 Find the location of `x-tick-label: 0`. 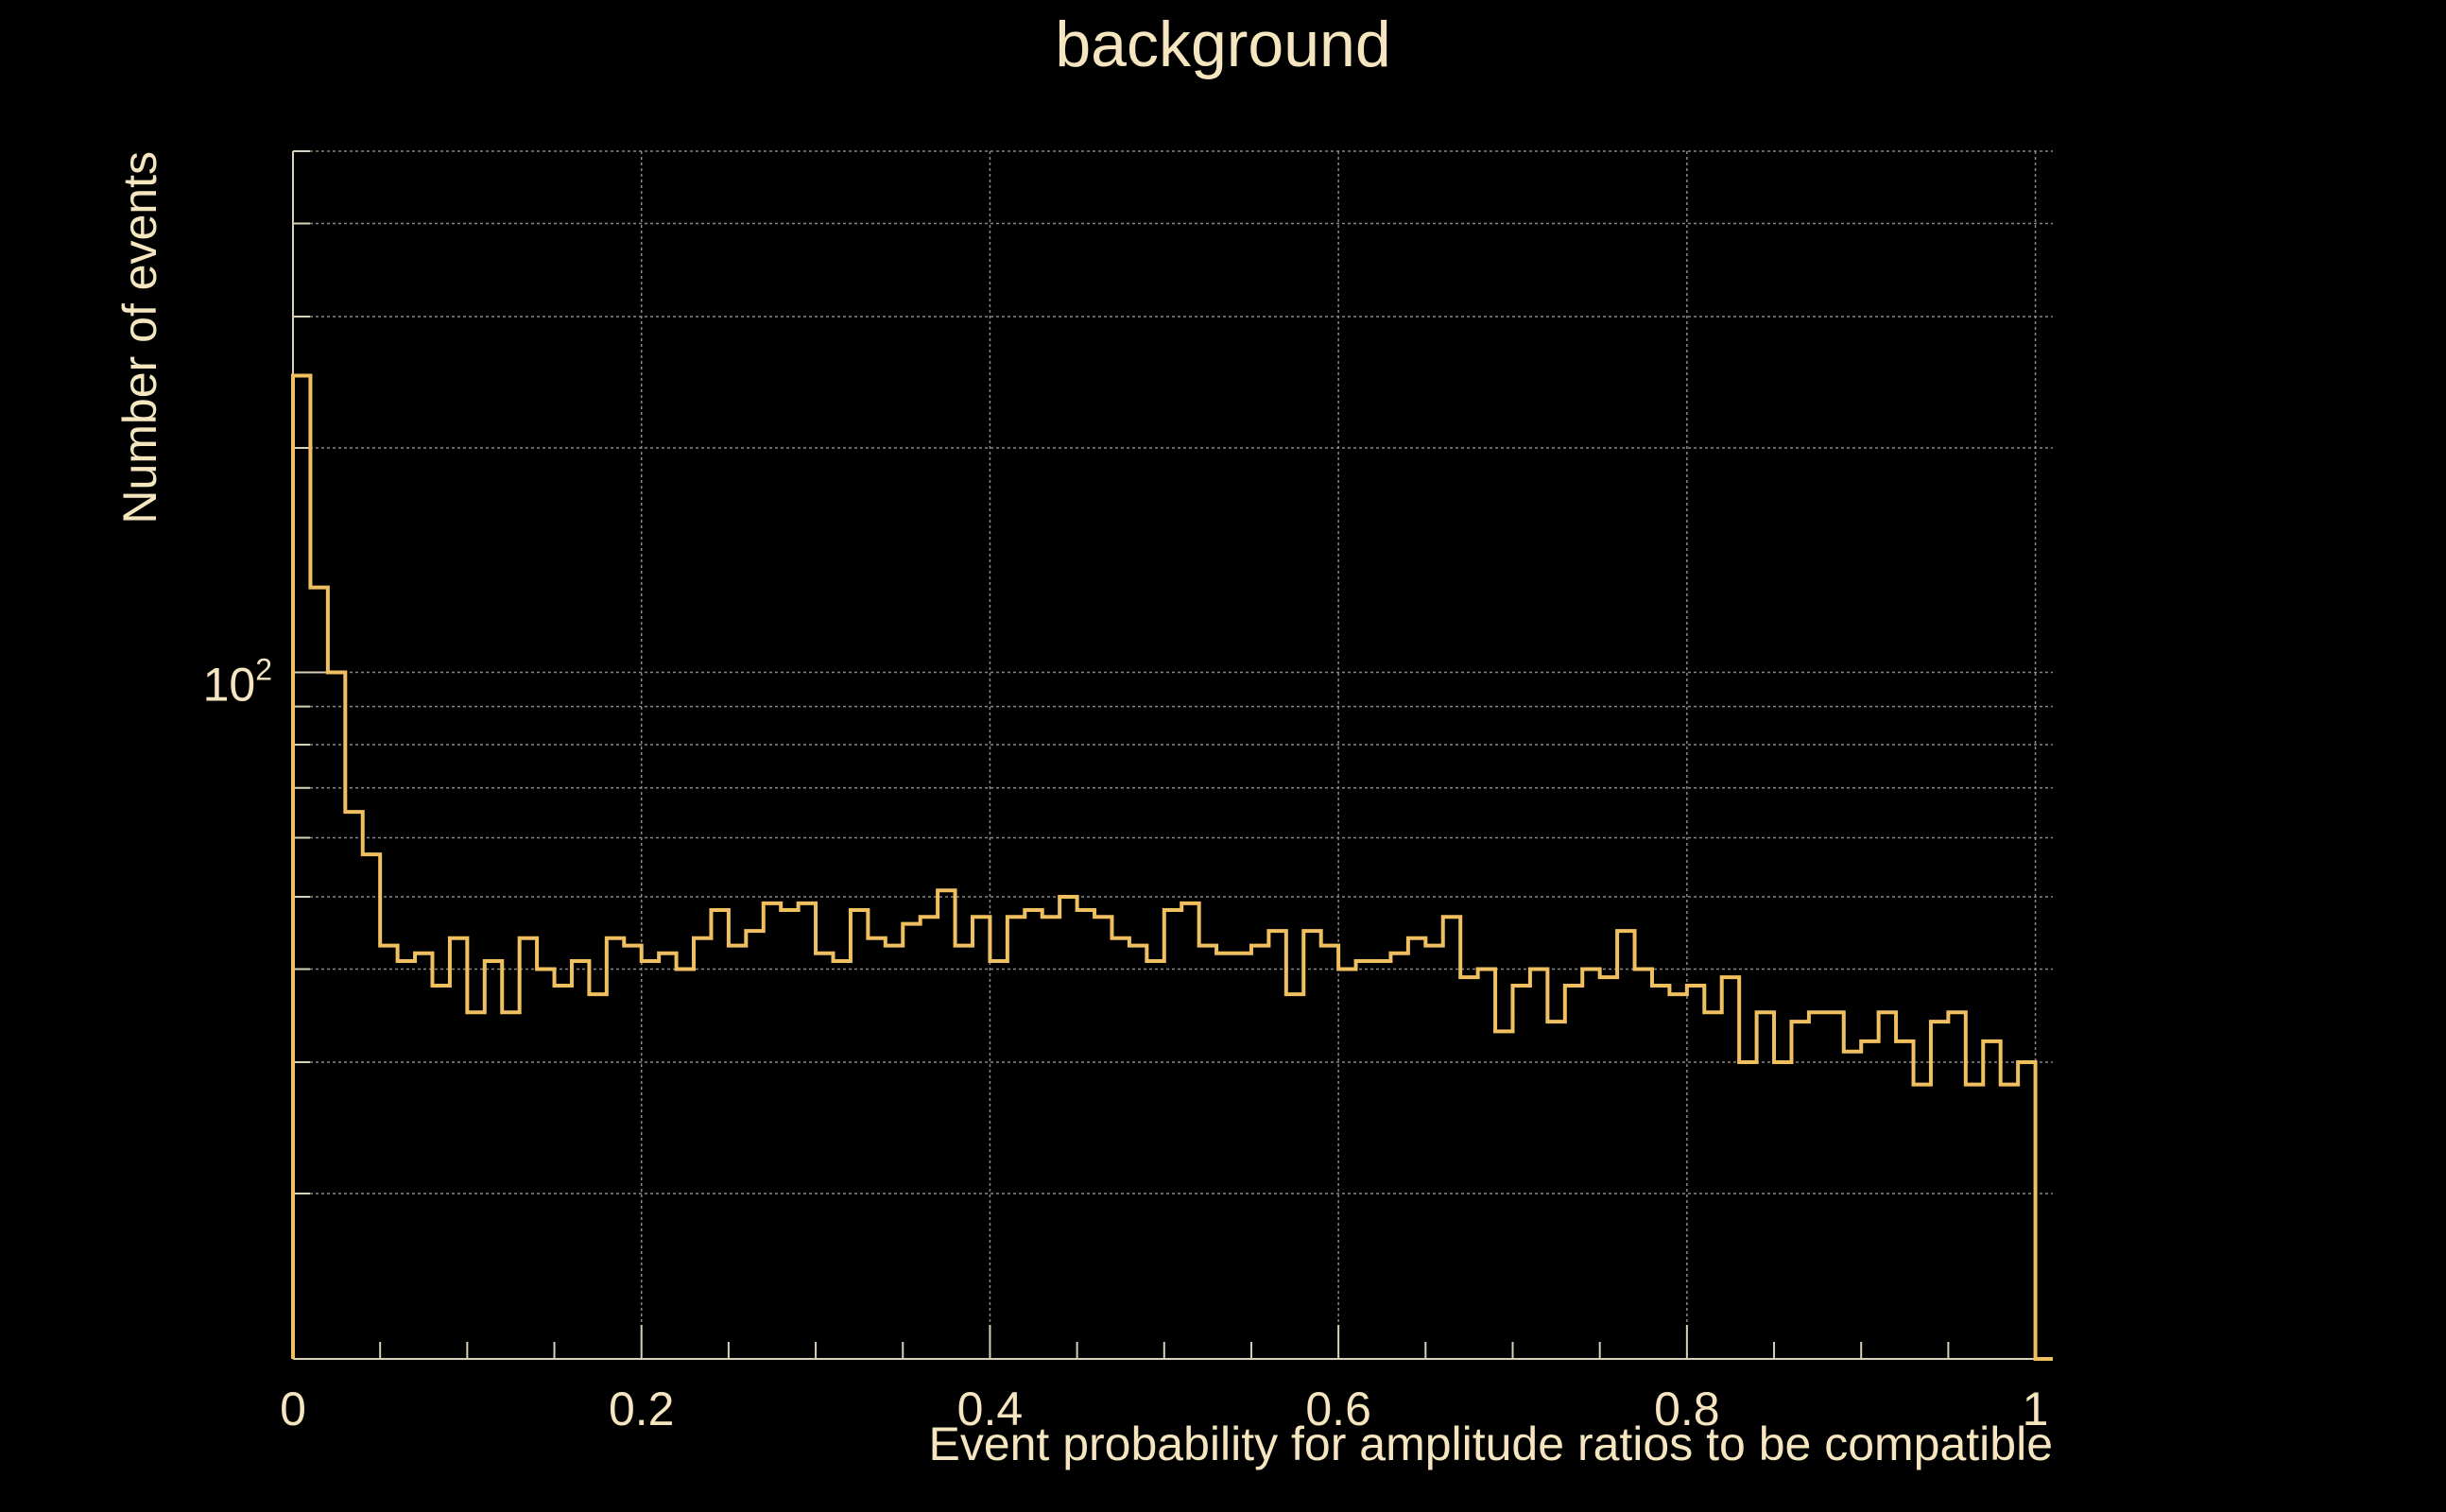

x-tick-label: 0 is located at coordinates (293, 1409).